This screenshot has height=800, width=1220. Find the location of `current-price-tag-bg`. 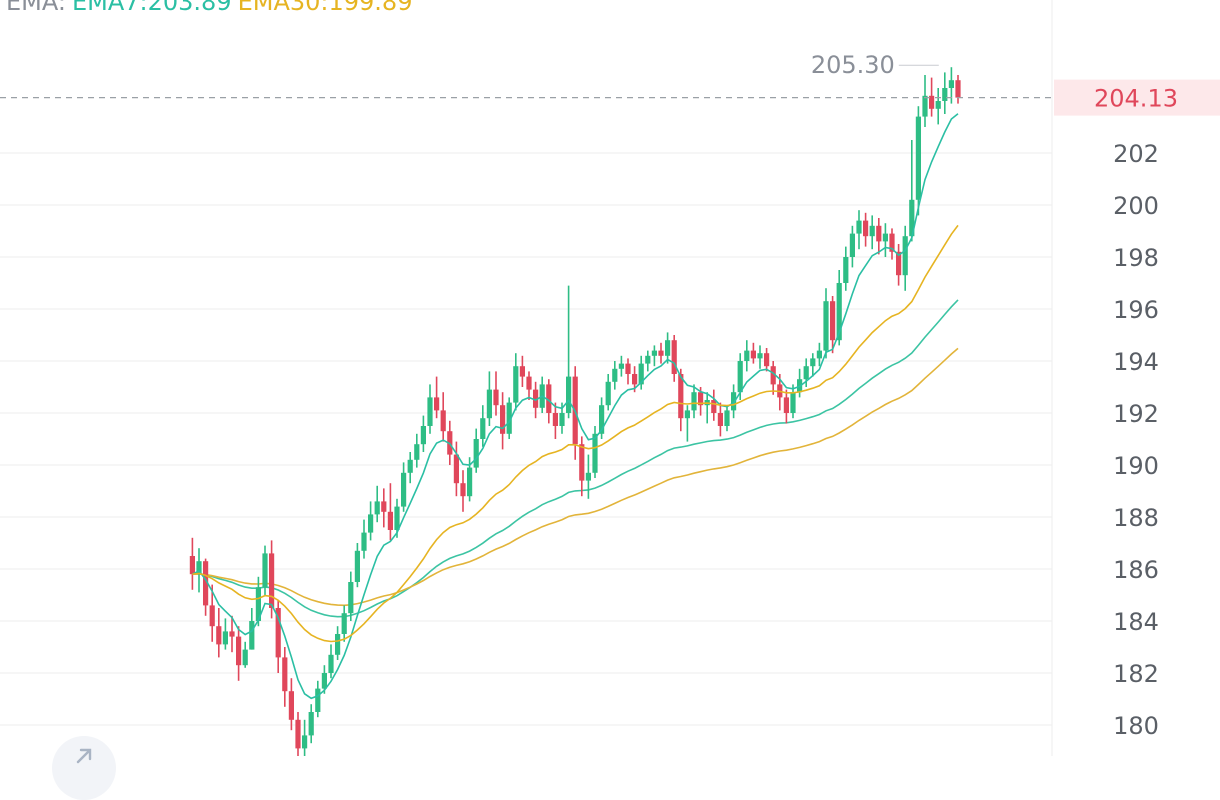

current-price-tag-bg is located at coordinates (1137, 97).